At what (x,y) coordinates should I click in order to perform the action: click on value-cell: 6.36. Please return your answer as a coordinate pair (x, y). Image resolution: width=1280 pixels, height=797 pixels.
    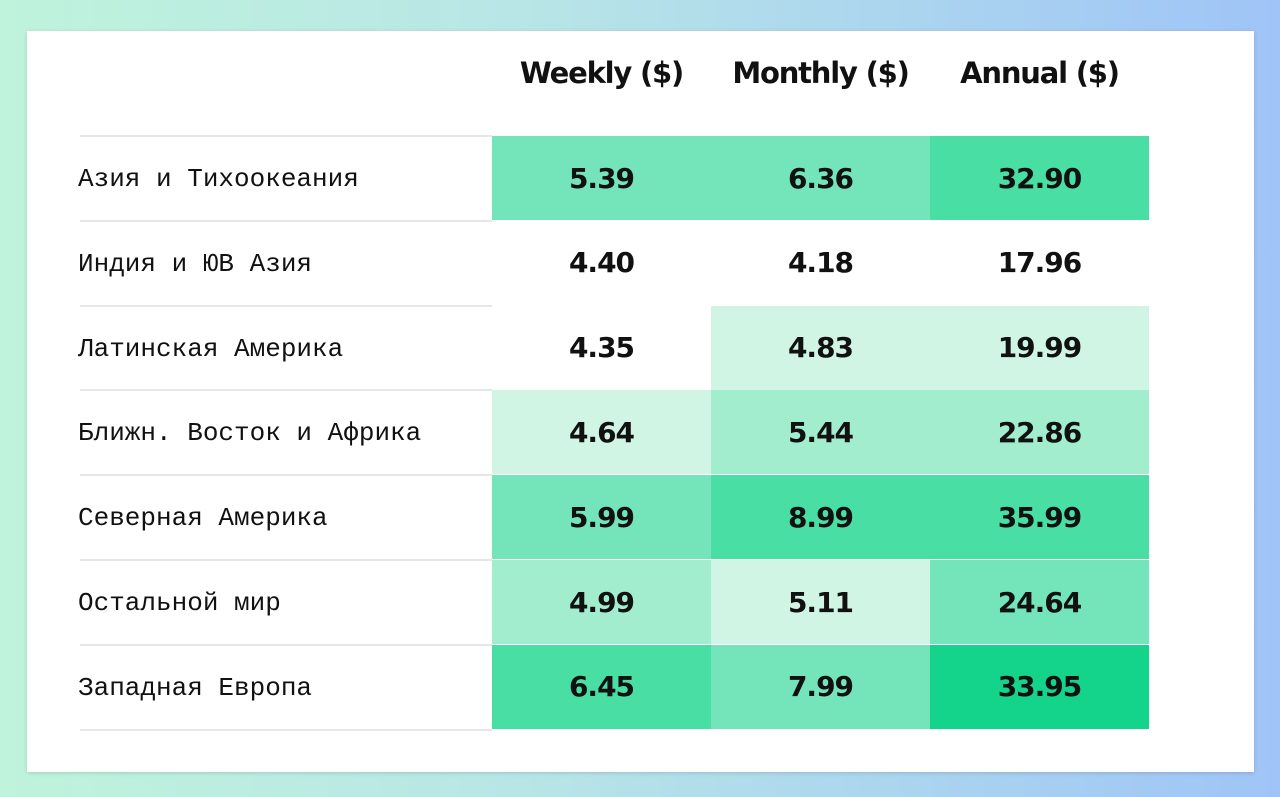
    Looking at the image, I should click on (820, 178).